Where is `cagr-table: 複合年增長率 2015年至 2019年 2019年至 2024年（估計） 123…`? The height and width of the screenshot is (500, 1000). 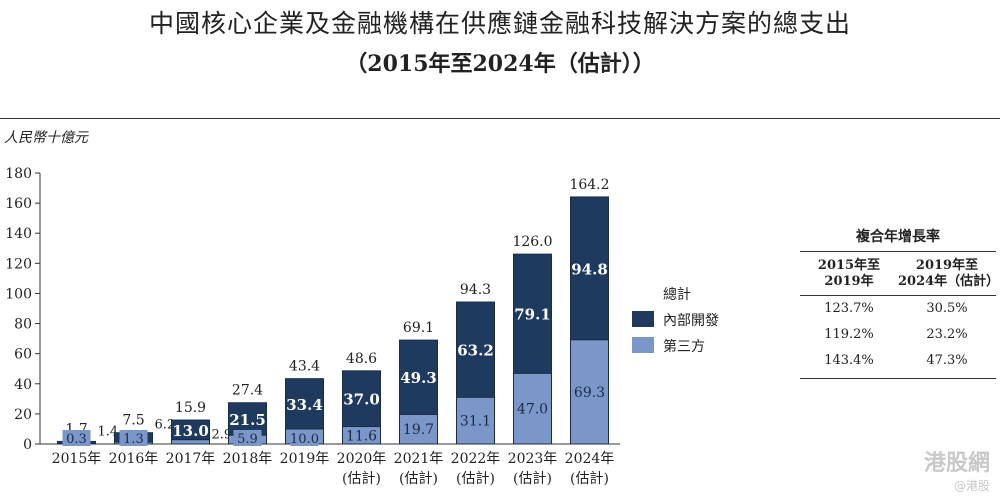 cagr-table: 複合年增長率 2015年至 2019年 2019年至 2024年（估計） 123… is located at coordinates (900, 302).